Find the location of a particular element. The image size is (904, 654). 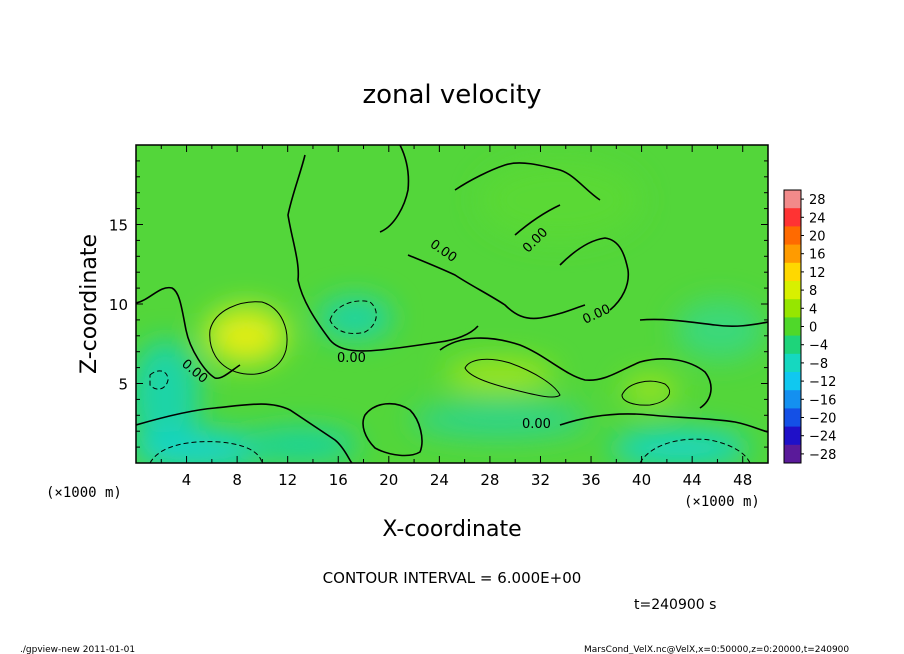

x-tick-label: 12 is located at coordinates (287, 480).